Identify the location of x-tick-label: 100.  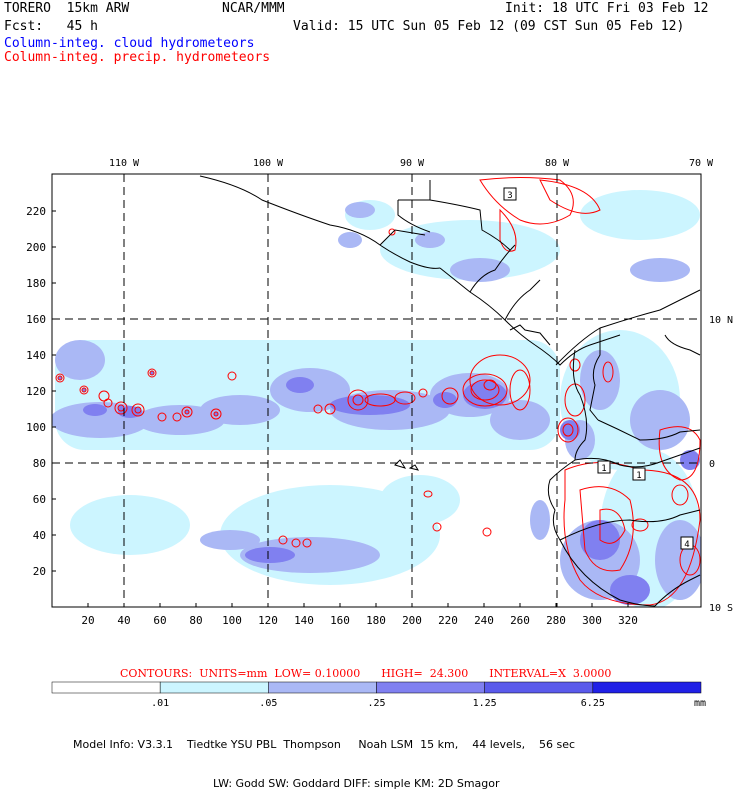
(232, 620).